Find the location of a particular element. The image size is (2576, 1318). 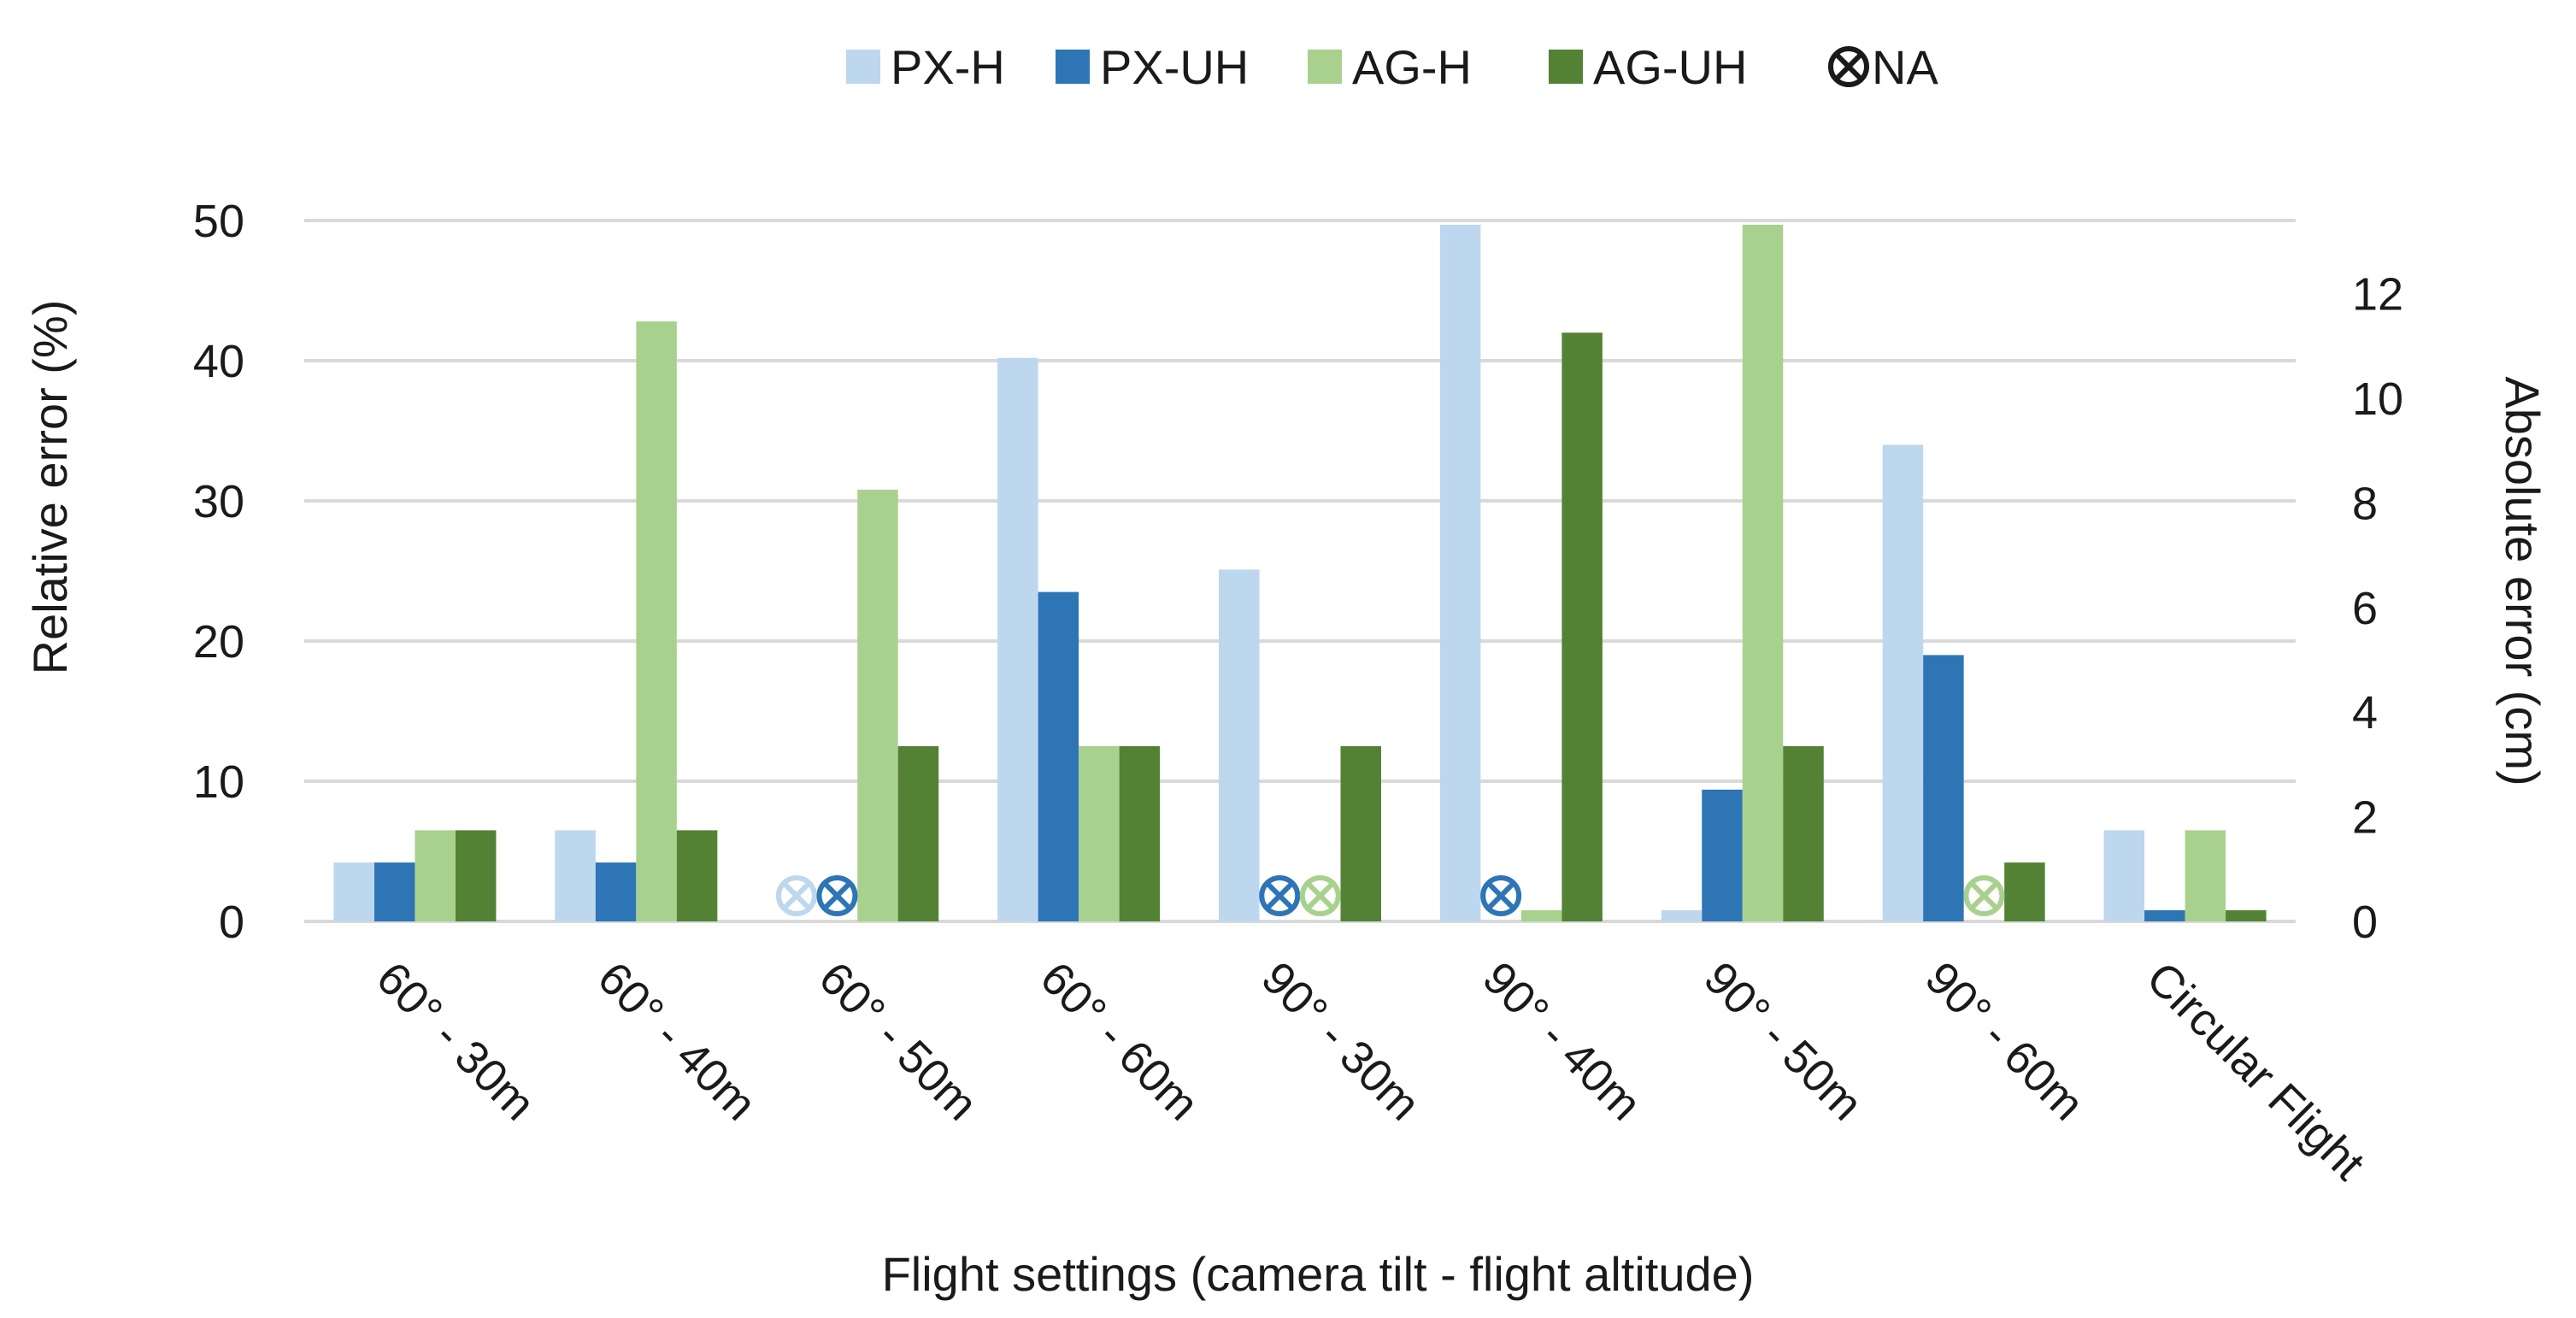

x-tick-label: 90° - 30m is located at coordinates (1341, 1041).